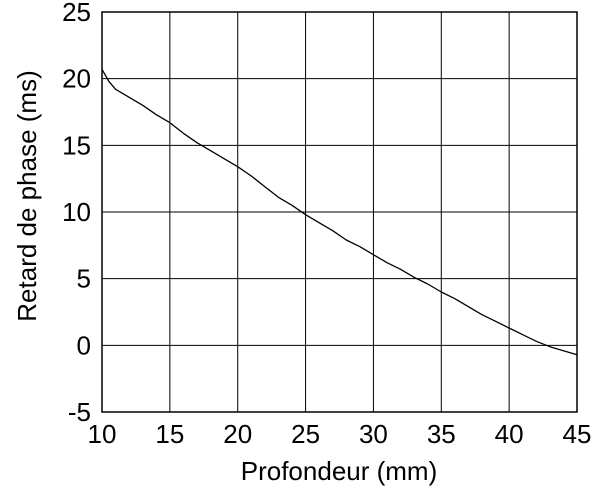  I want to click on x-tick-label: 15, so click(169, 434).